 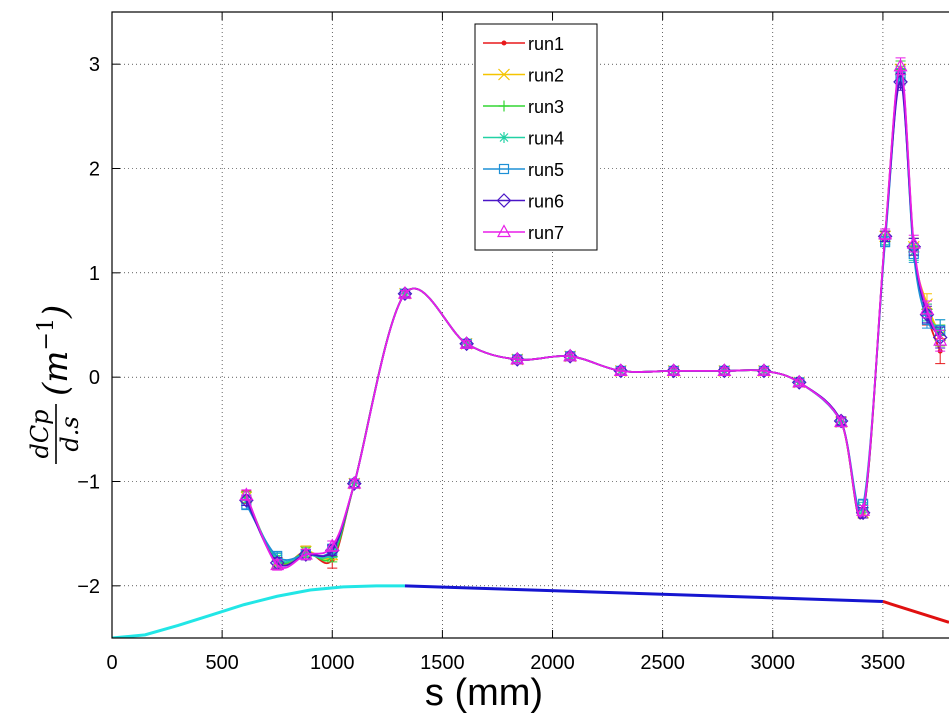 What do you see at coordinates (111, 663) in the screenshot?
I see `x-tick-label: 0` at bounding box center [111, 663].